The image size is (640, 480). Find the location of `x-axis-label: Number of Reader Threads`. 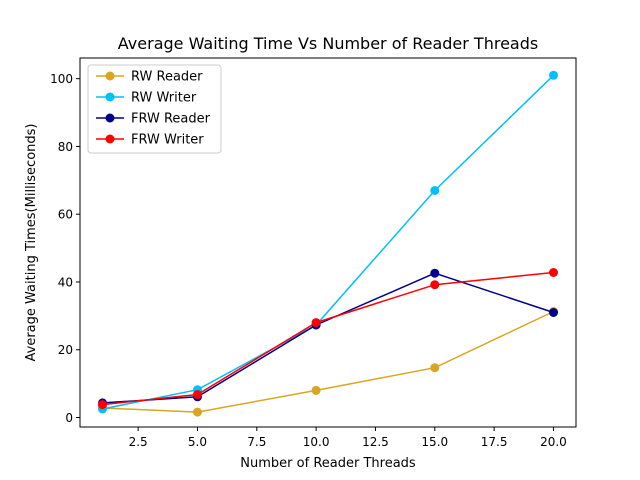

x-axis-label: Number of Reader Threads is located at coordinates (328, 463).